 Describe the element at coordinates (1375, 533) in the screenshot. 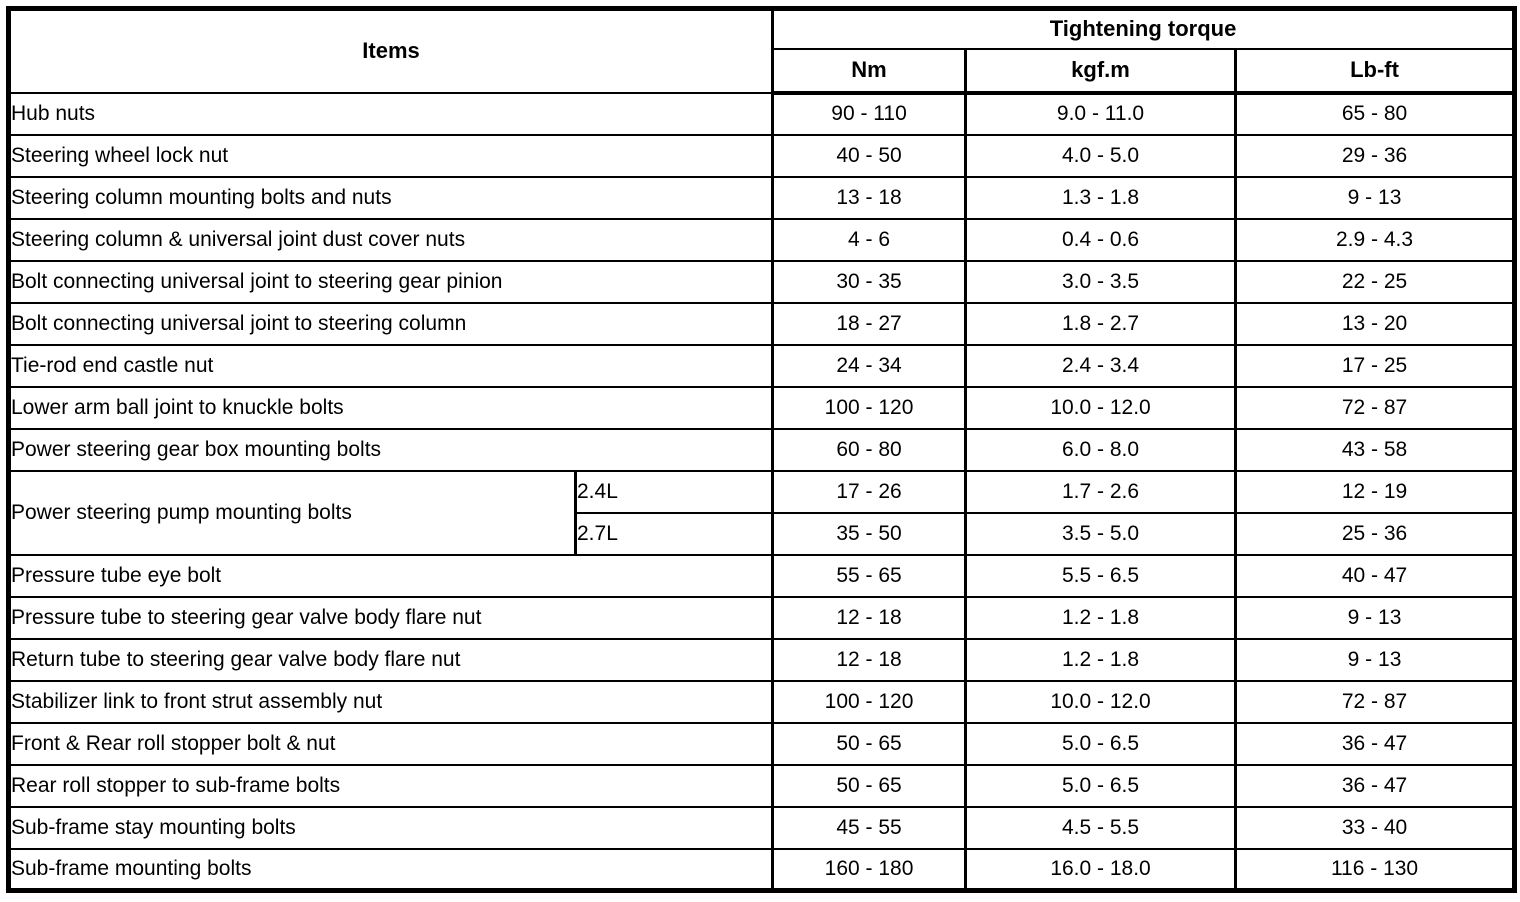

I see `lbft-value: 25 - 36` at that location.